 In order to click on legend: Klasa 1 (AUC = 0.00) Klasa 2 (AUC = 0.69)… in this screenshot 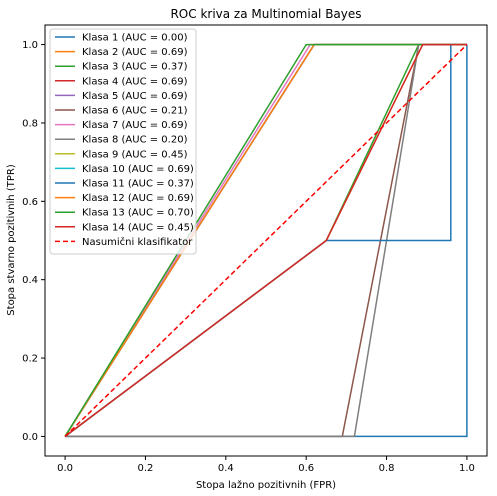, I will do `click(123, 141)`.